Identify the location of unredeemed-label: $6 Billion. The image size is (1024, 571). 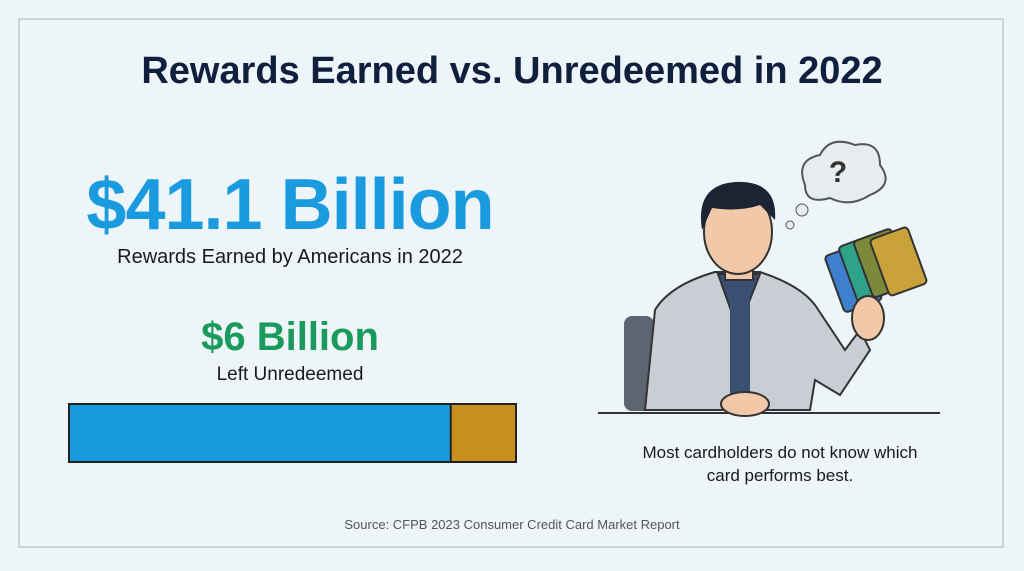
(290, 337).